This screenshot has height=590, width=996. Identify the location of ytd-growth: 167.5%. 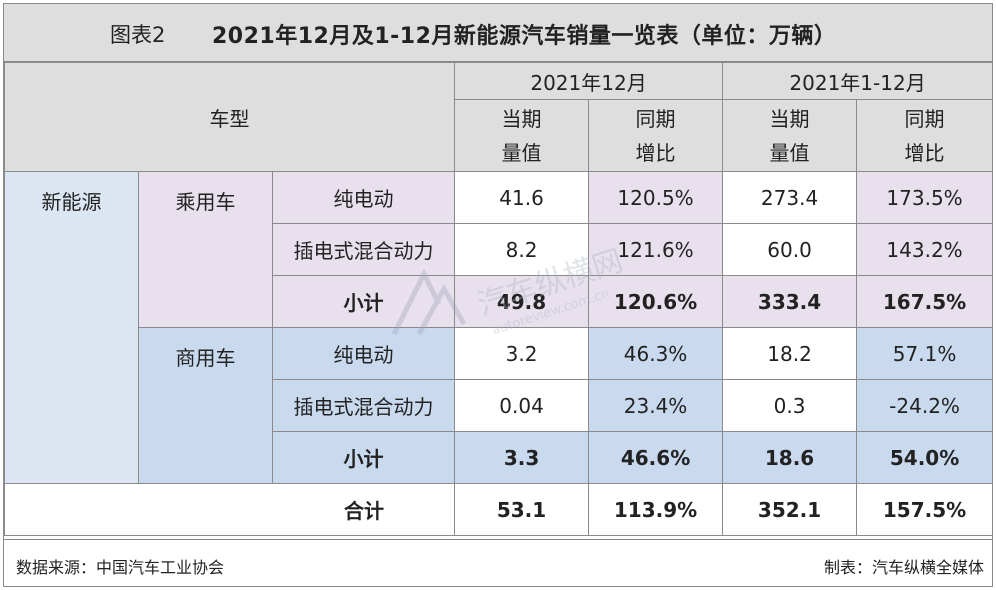
(925, 301).